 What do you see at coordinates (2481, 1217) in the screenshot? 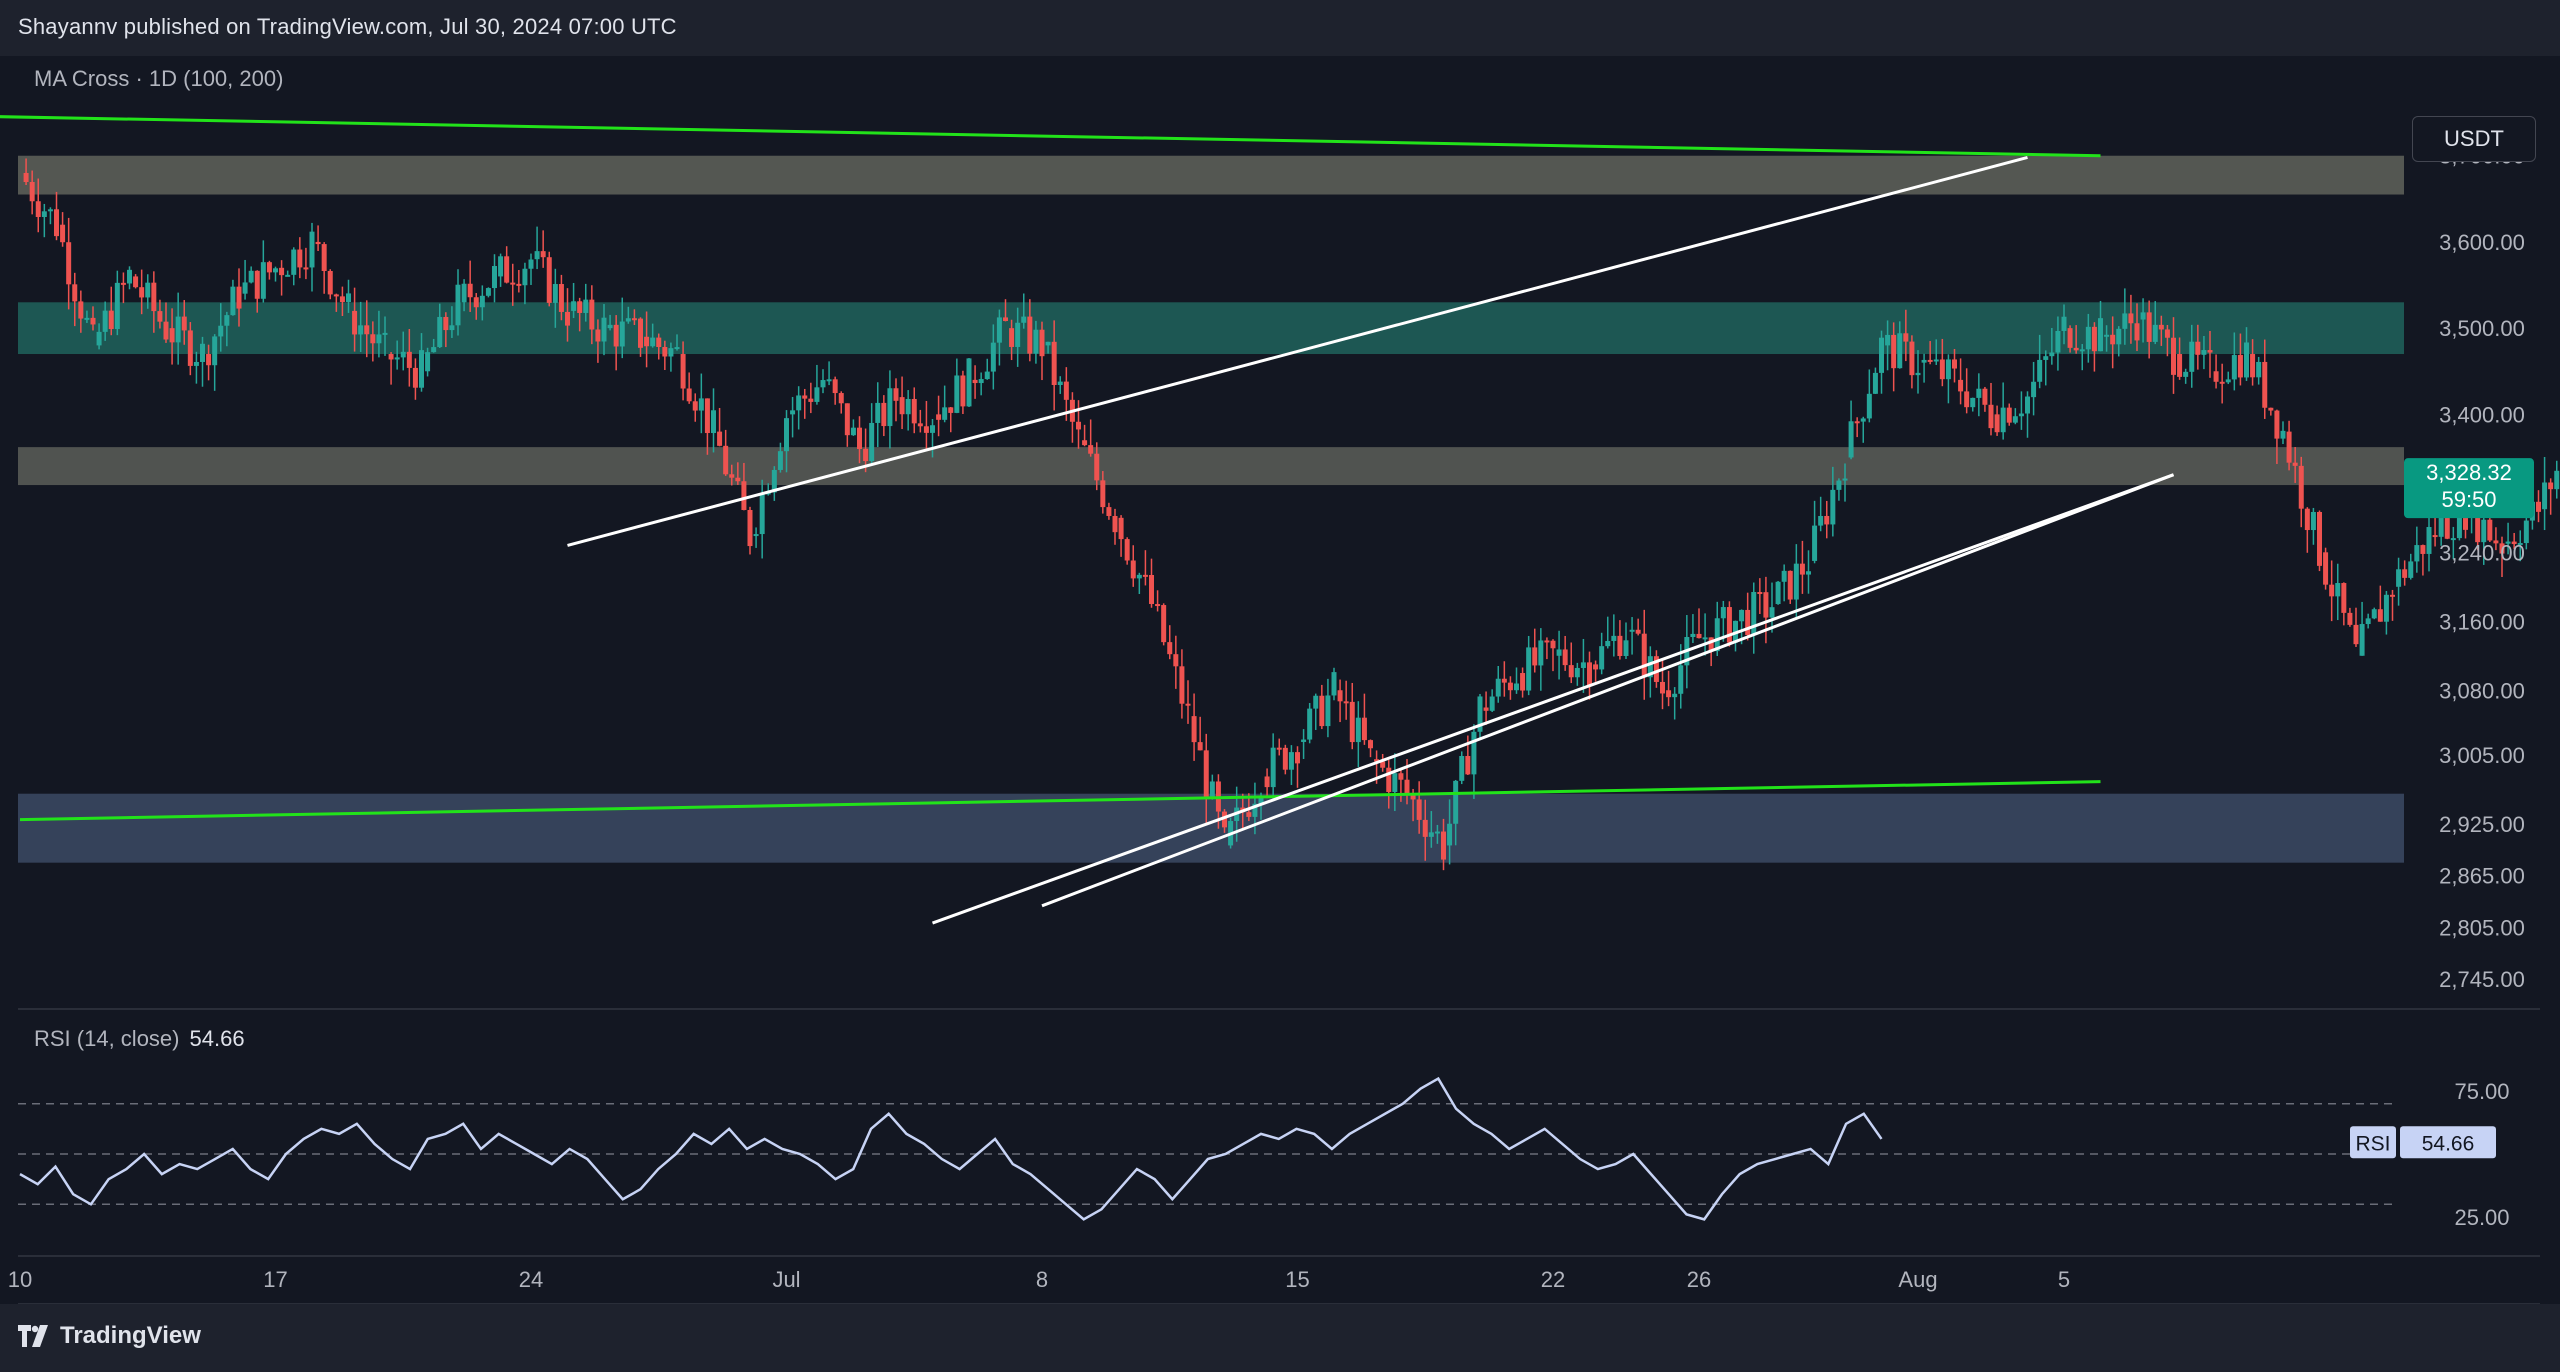
I see `rsi-axis-label: 25.00` at bounding box center [2481, 1217].